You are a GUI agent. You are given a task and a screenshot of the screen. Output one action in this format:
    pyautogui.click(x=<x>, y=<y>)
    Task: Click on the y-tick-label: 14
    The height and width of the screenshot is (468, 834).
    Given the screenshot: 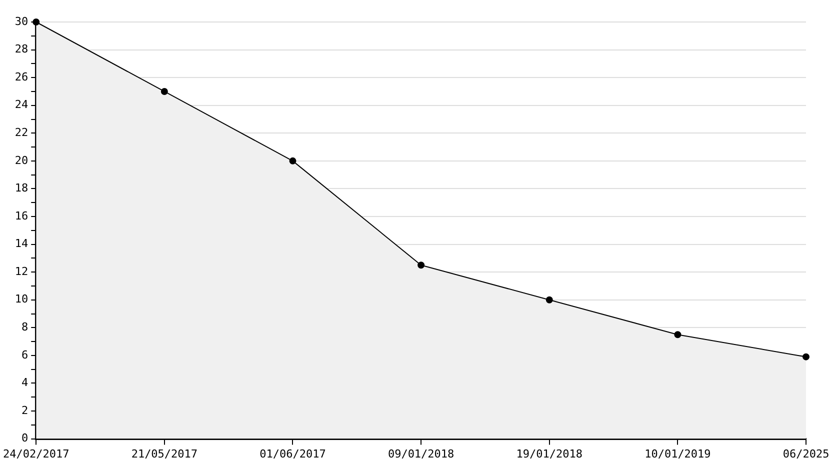 What is the action you would take?
    pyautogui.click(x=21, y=243)
    